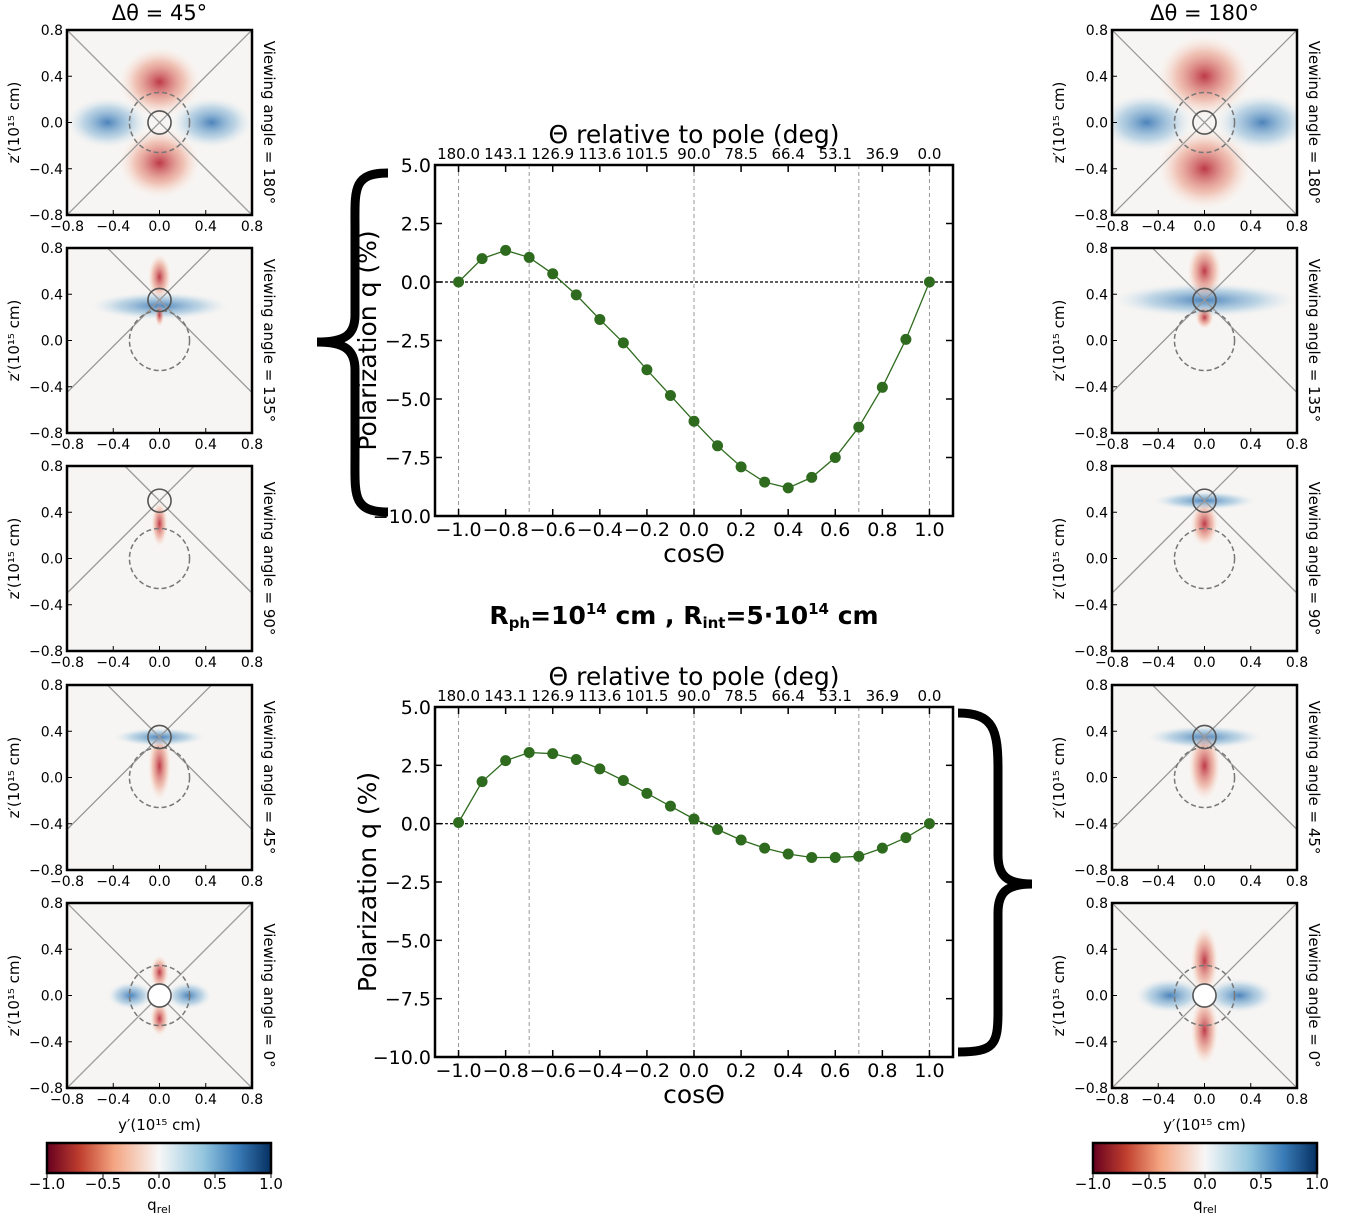  What do you see at coordinates (159, 558) in the screenshot?
I see `heatmap-bg` at bounding box center [159, 558].